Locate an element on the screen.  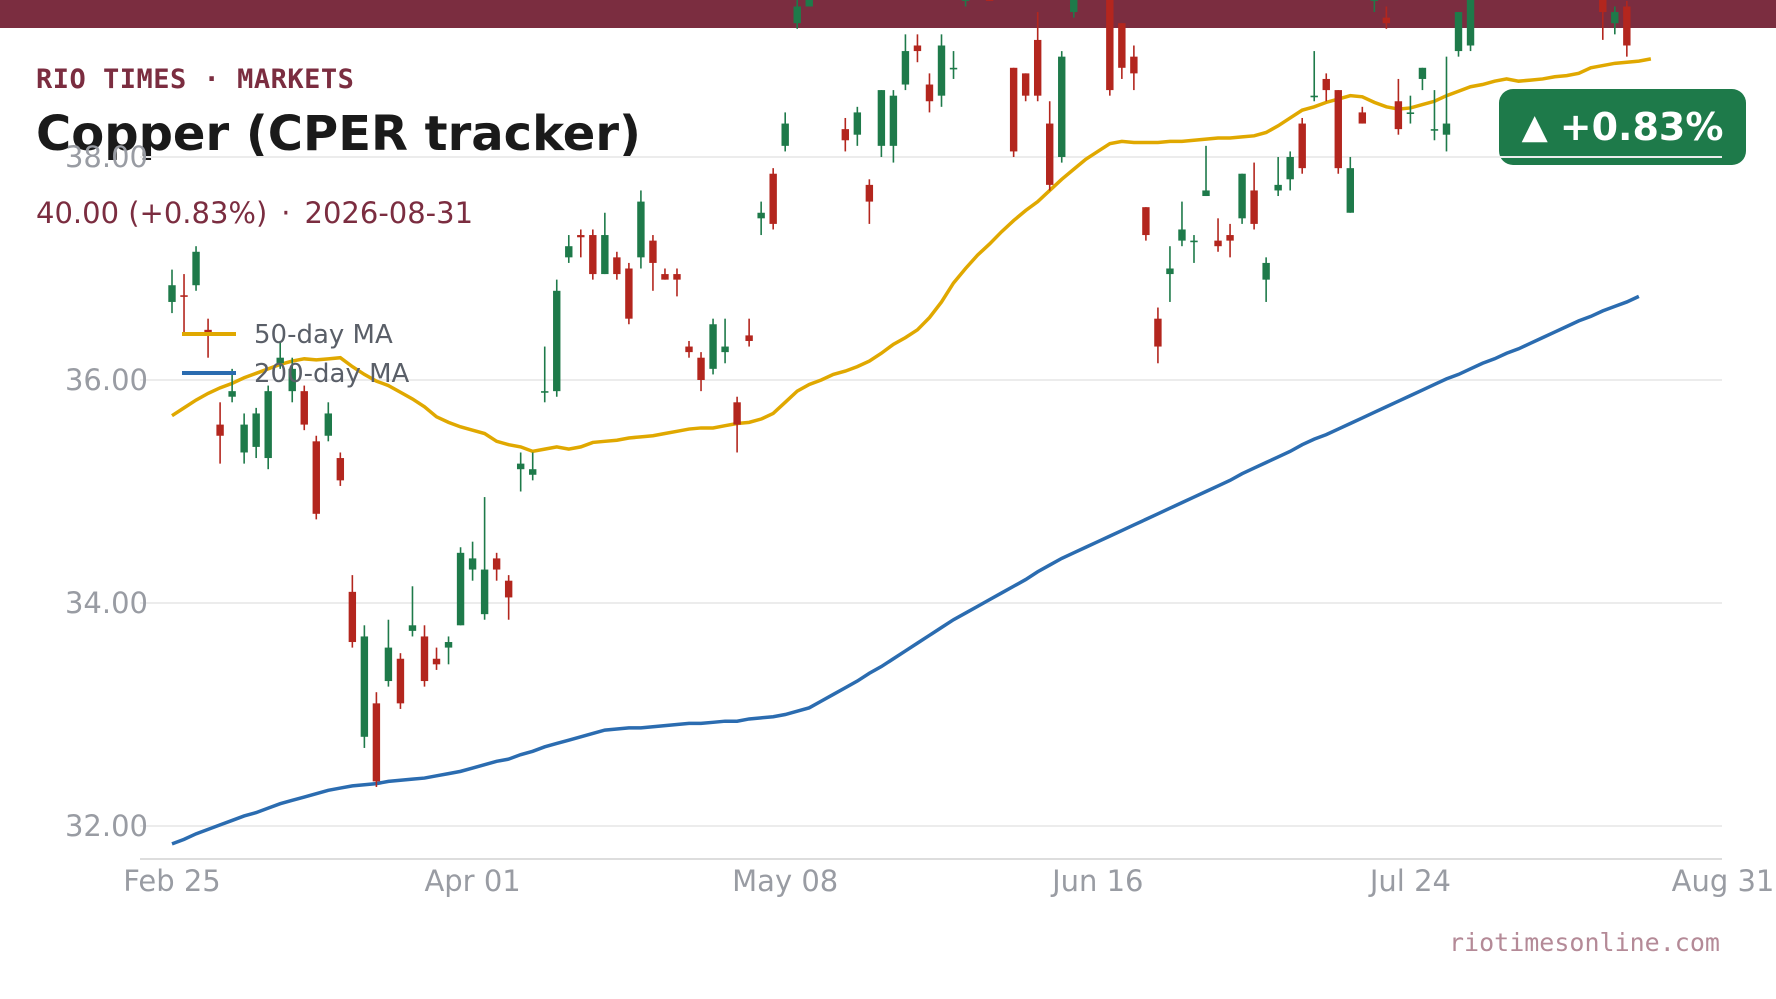
legend-label-ma200: 200-day MA is located at coordinates (332, 374).